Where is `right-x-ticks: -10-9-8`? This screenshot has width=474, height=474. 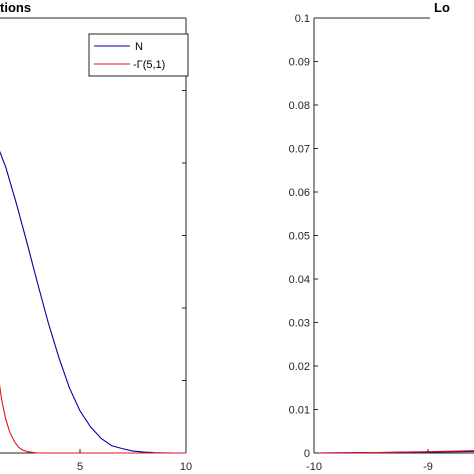
right-x-ticks: -10-9-8 is located at coordinates (369, 461).